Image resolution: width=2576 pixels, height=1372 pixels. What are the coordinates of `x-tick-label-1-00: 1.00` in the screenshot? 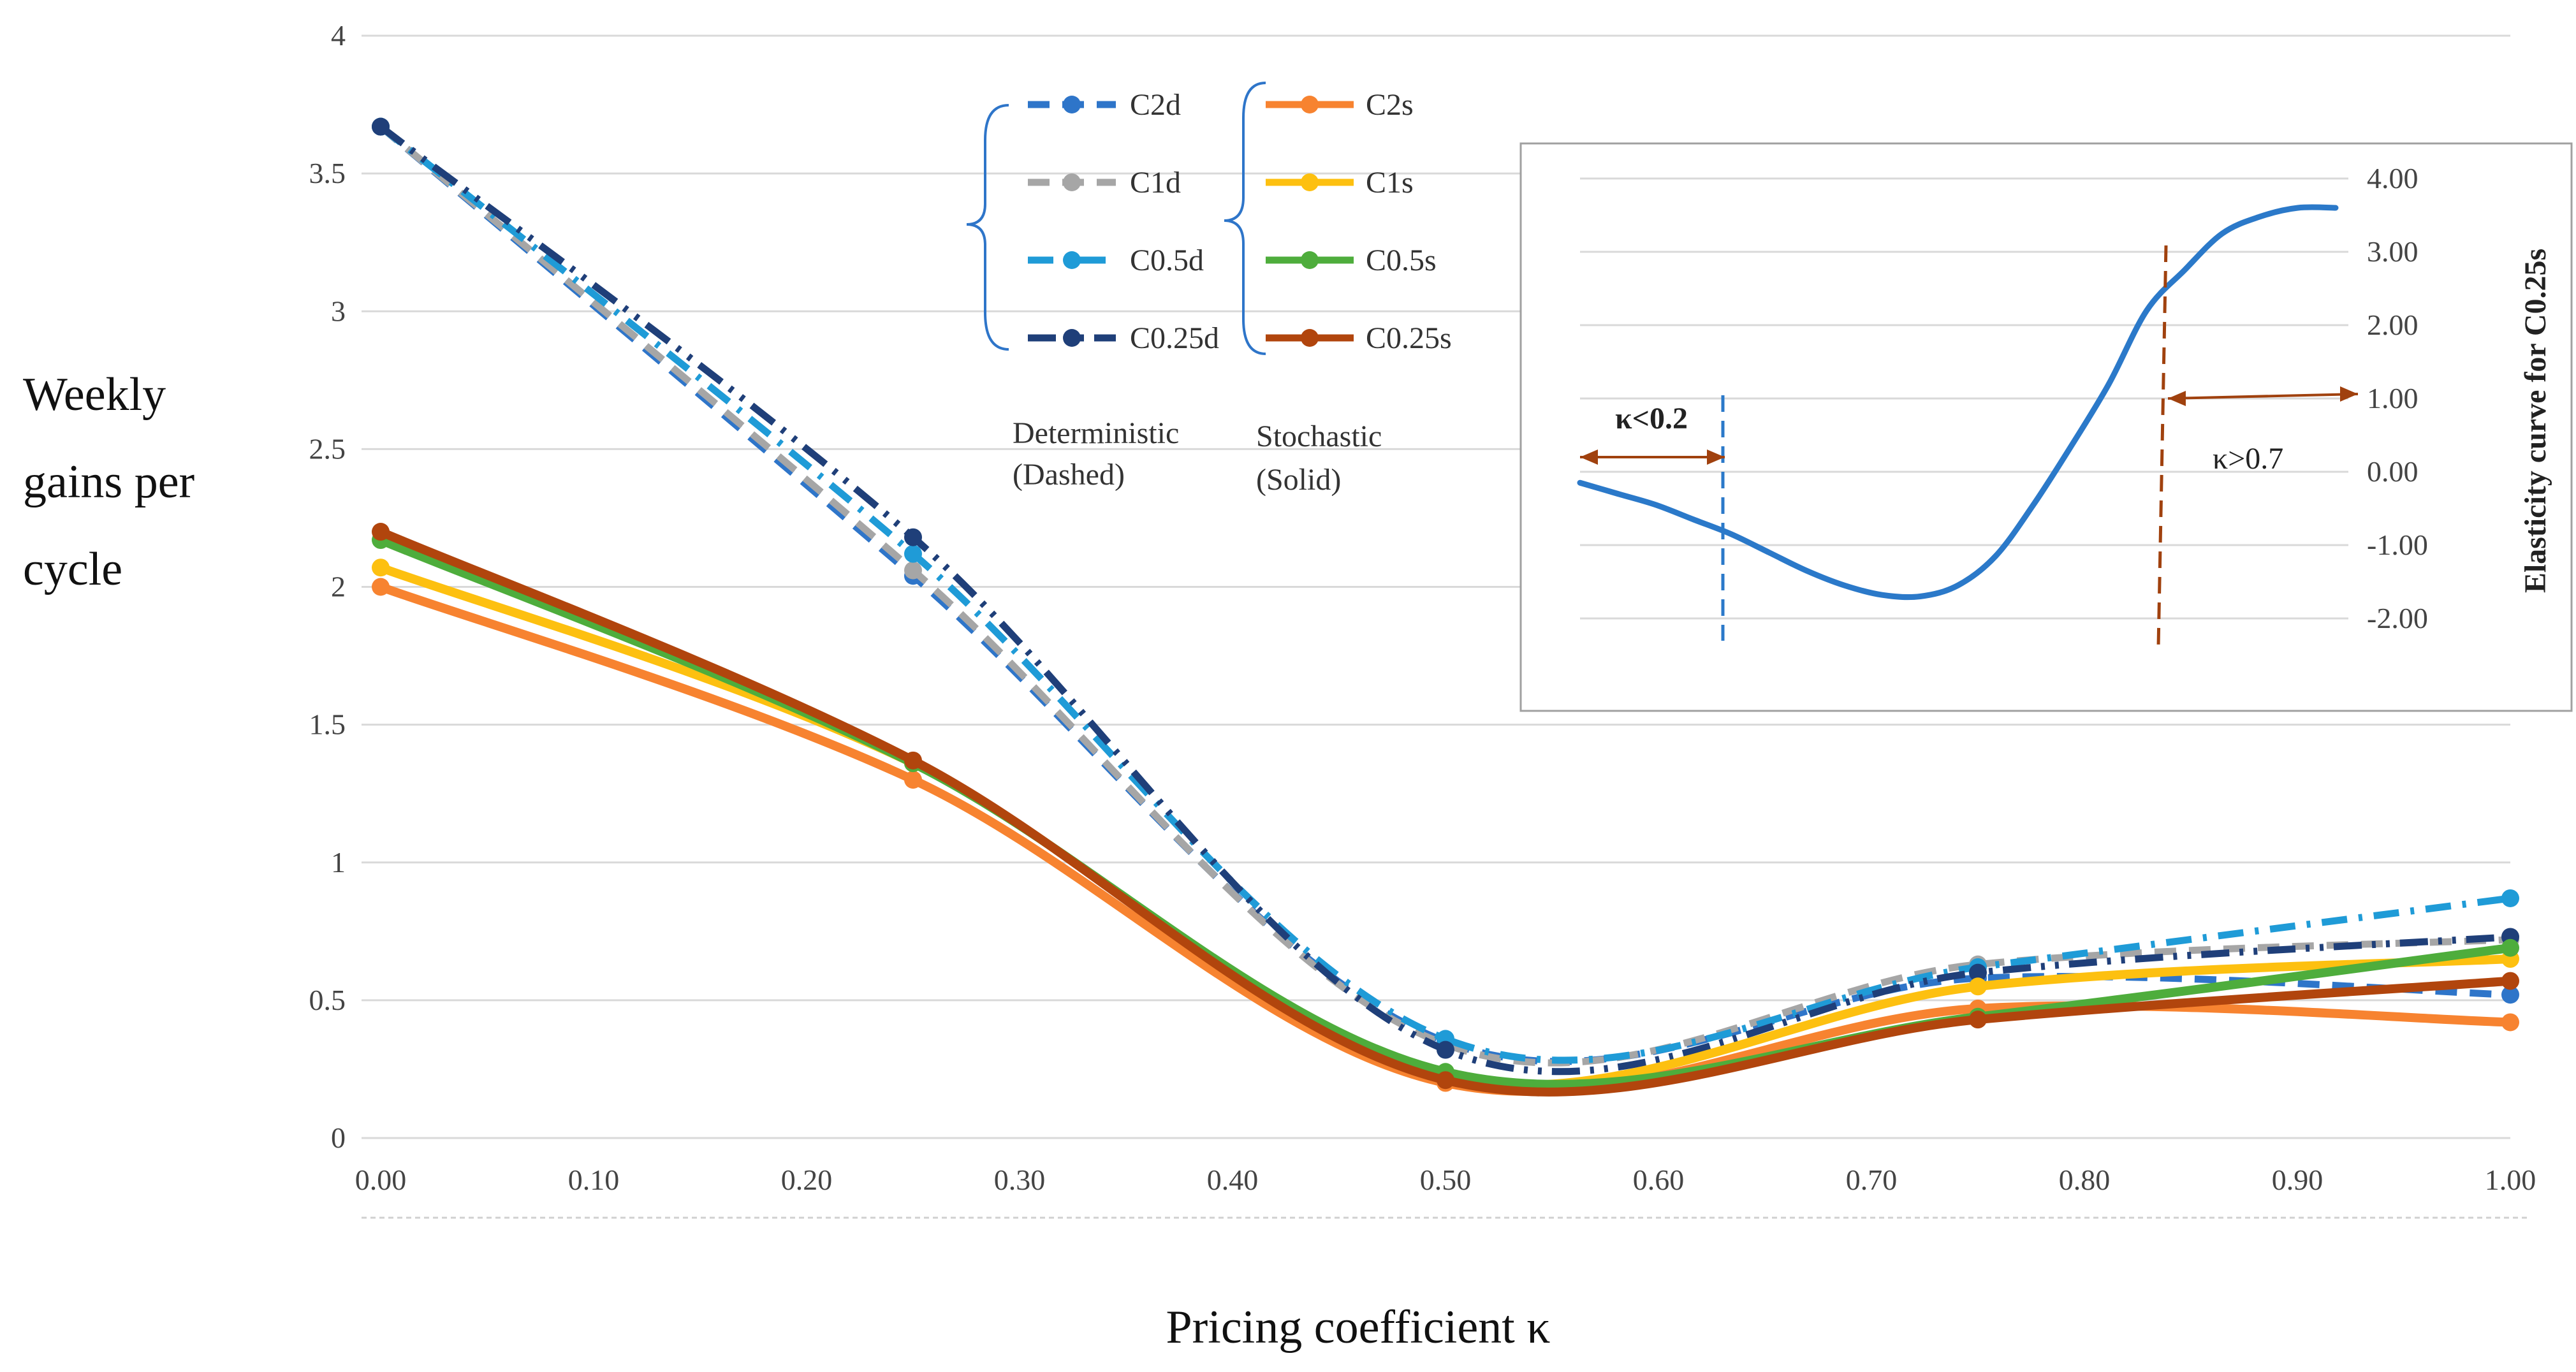 It's located at (2510, 1180).